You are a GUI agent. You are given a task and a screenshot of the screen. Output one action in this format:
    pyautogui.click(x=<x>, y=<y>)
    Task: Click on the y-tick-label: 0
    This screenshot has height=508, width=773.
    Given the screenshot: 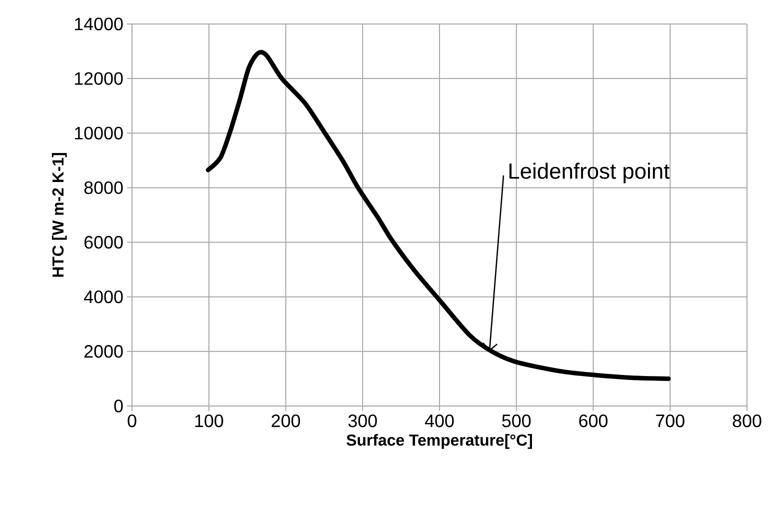 What is the action you would take?
    pyautogui.click(x=118, y=406)
    